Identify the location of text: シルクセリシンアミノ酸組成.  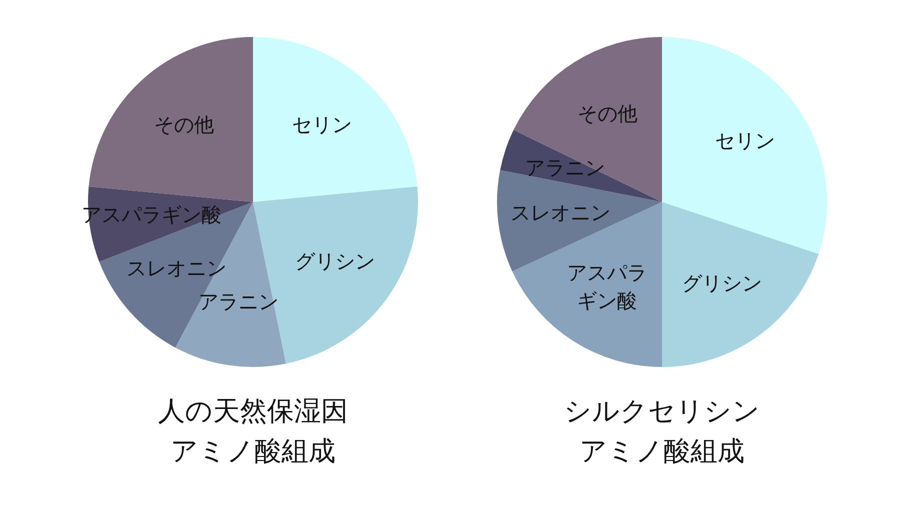
(662, 432).